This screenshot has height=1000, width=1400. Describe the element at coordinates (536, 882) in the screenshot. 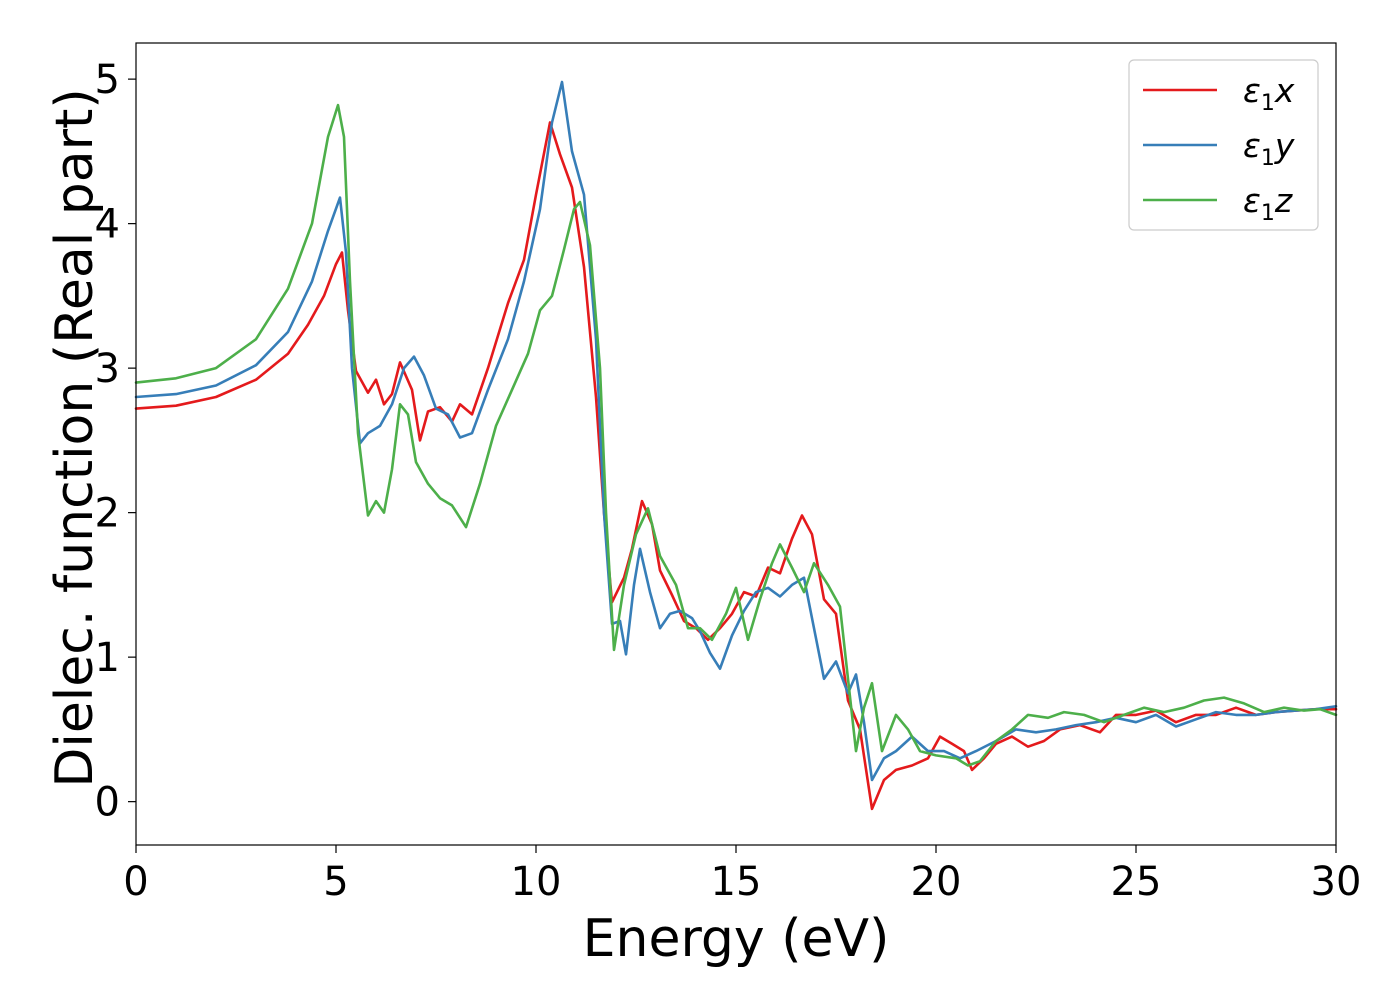

I see `x-tick-label: 10` at that location.